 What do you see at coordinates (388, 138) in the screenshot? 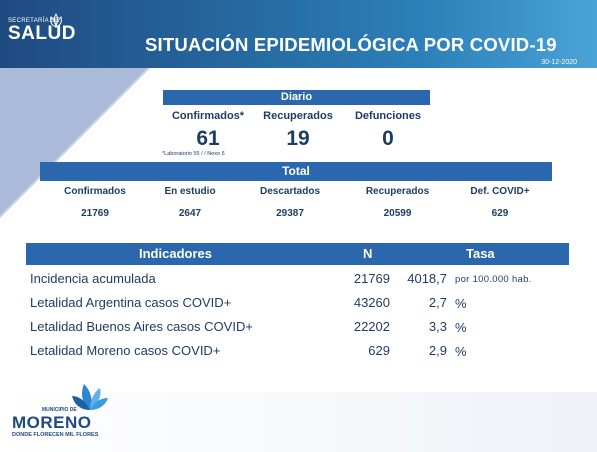
I see `daily-deaths-value: 0` at bounding box center [388, 138].